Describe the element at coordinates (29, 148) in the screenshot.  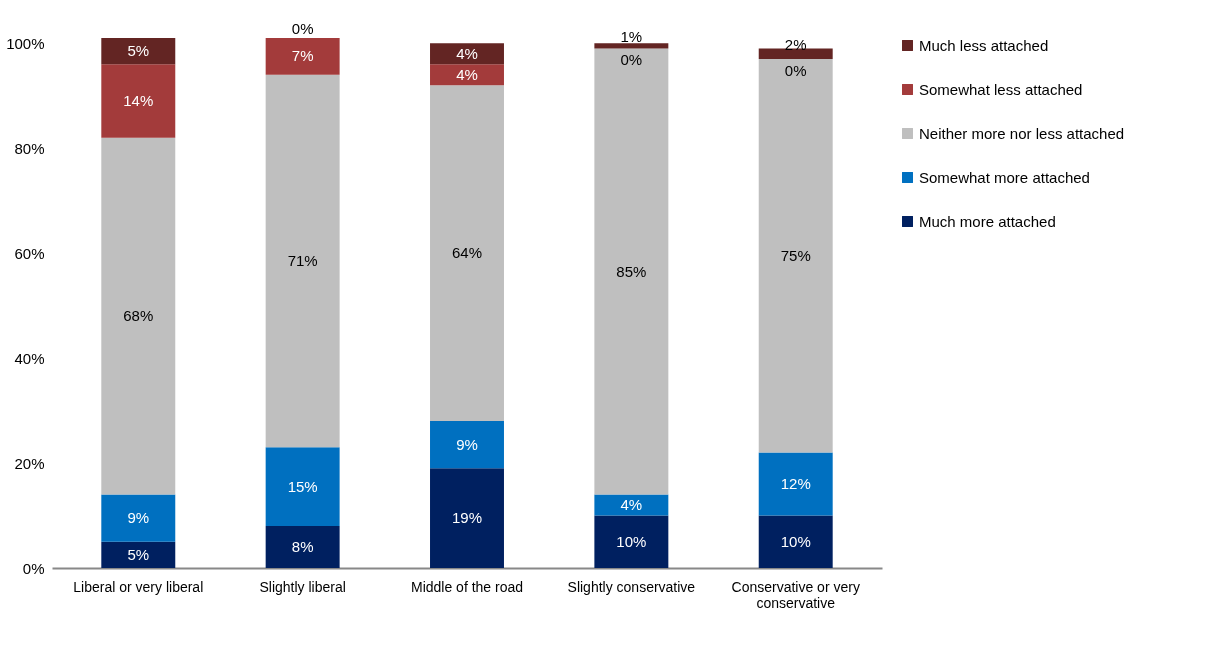
I see `y-tick-label: 80%` at that location.